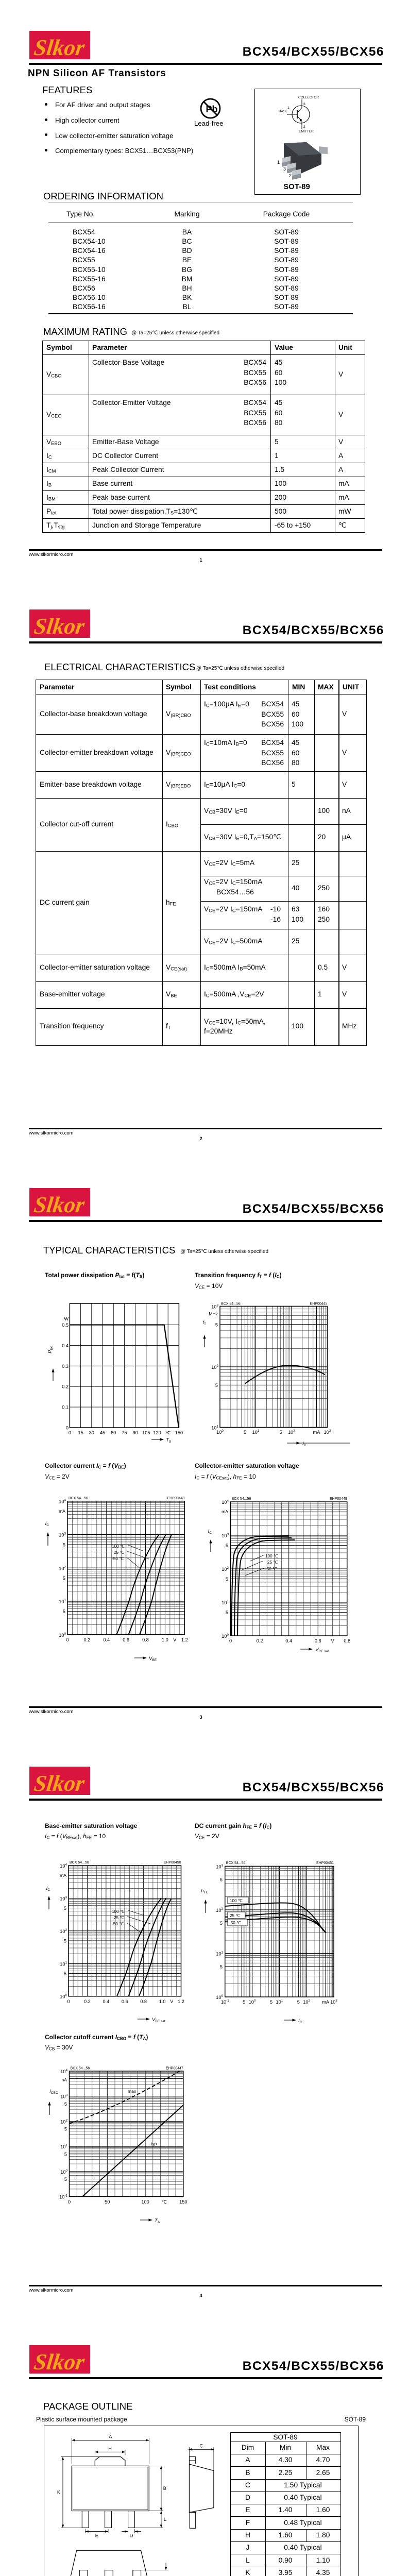  What do you see at coordinates (154, 2143) in the screenshot?
I see `svg-text: typ` at bounding box center [154, 2143].